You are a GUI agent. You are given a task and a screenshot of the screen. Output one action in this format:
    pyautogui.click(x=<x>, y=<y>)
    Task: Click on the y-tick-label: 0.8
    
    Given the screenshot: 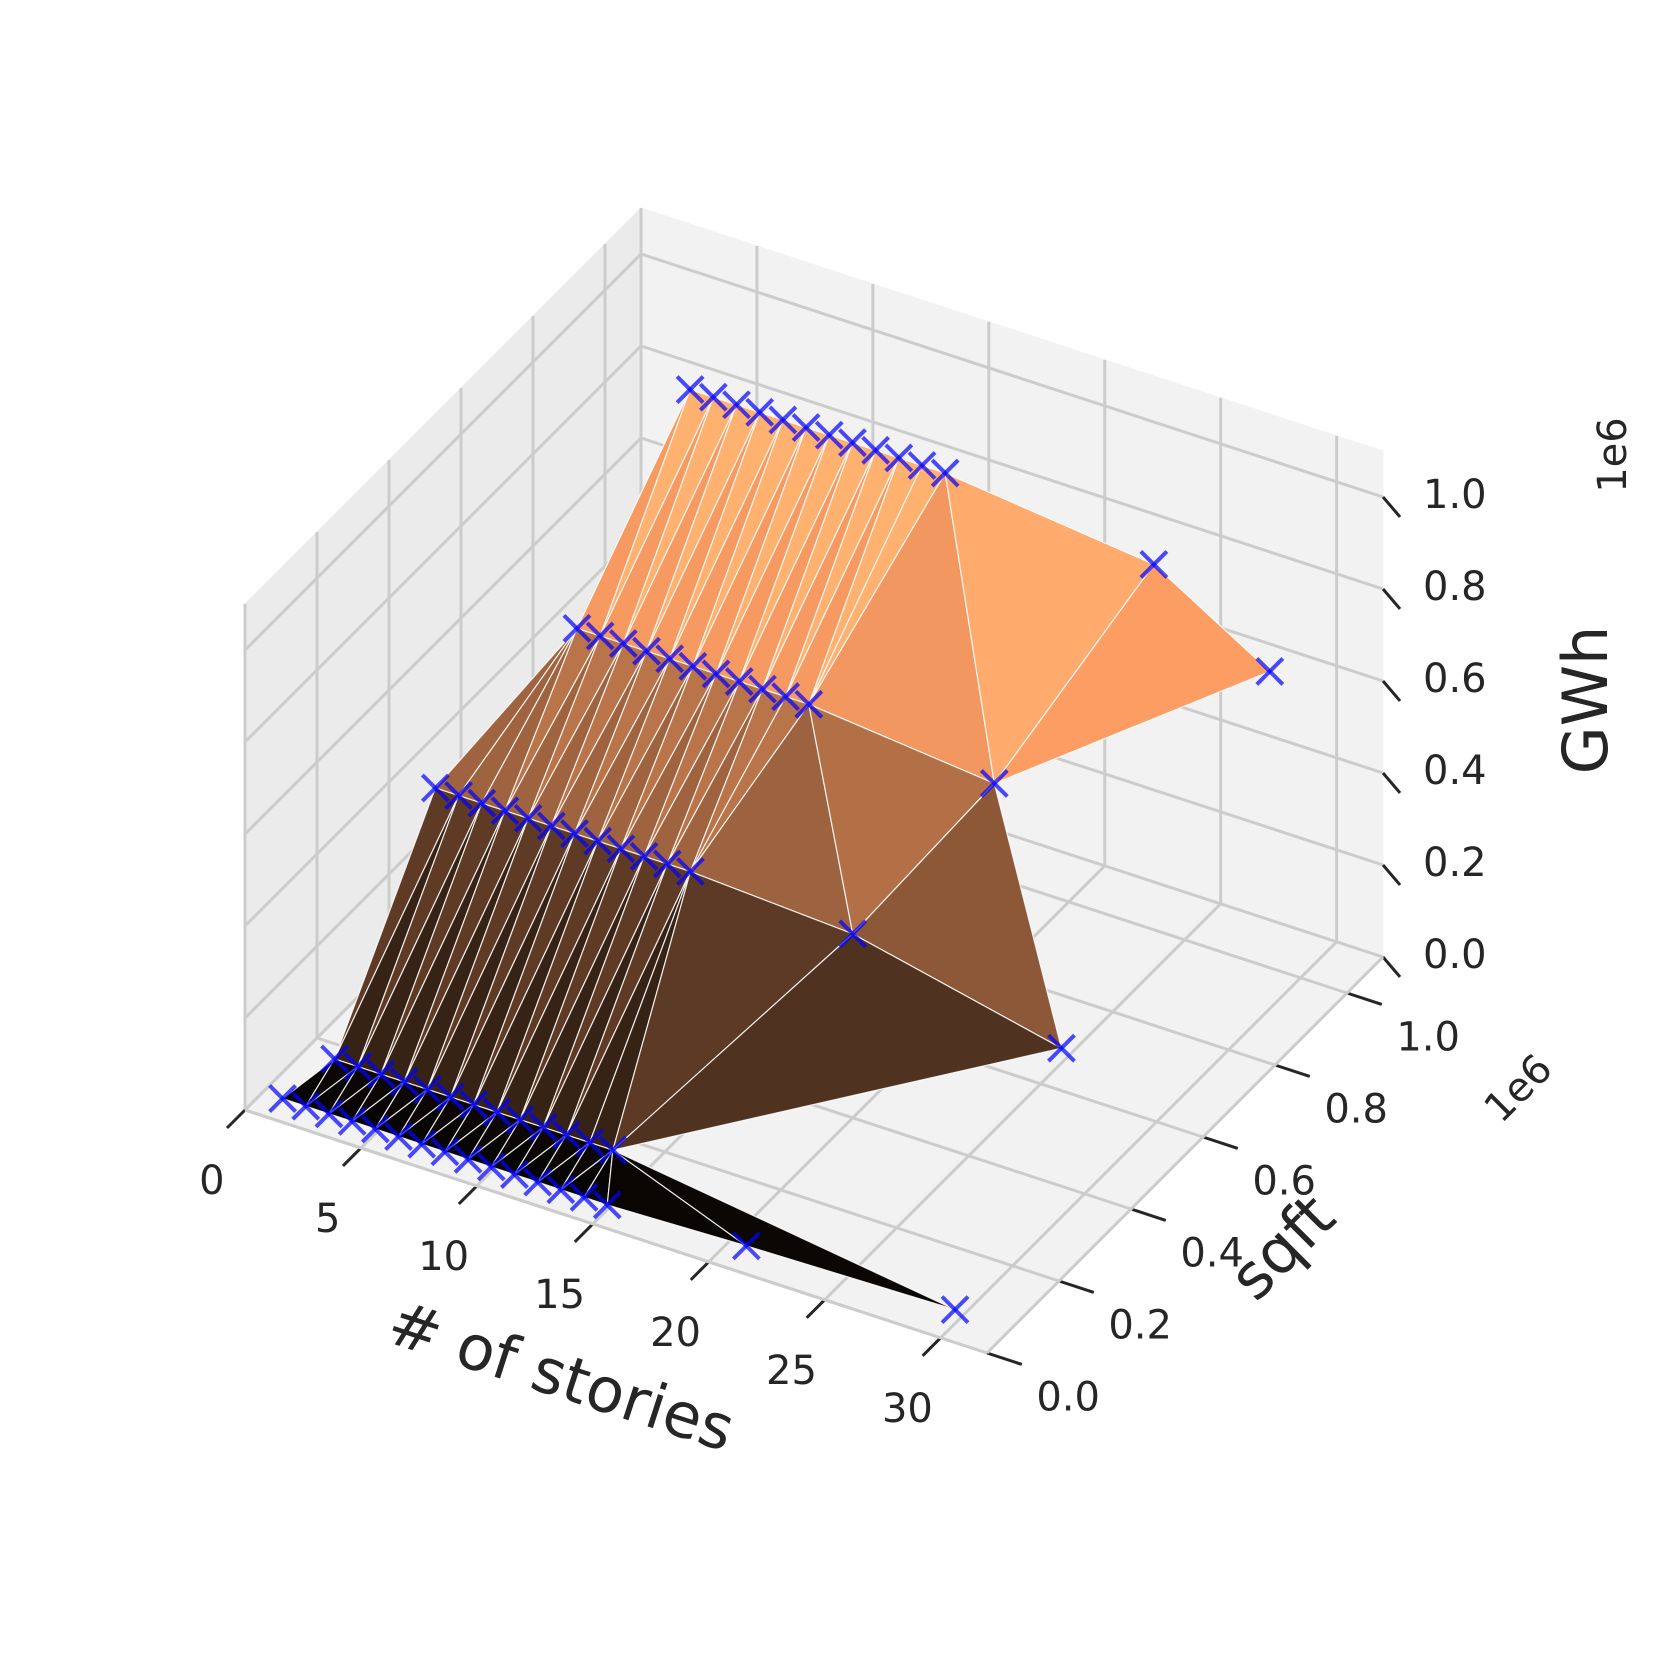 What is the action you would take?
    pyautogui.click(x=1356, y=1110)
    